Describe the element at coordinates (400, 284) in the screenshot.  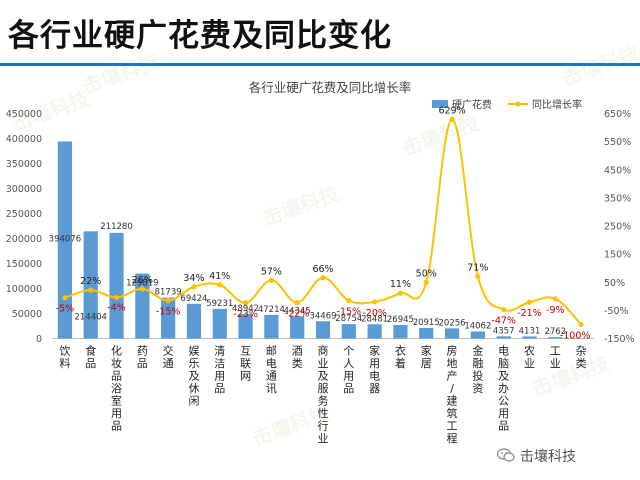
I see `growth-rate-label: 11%` at that location.